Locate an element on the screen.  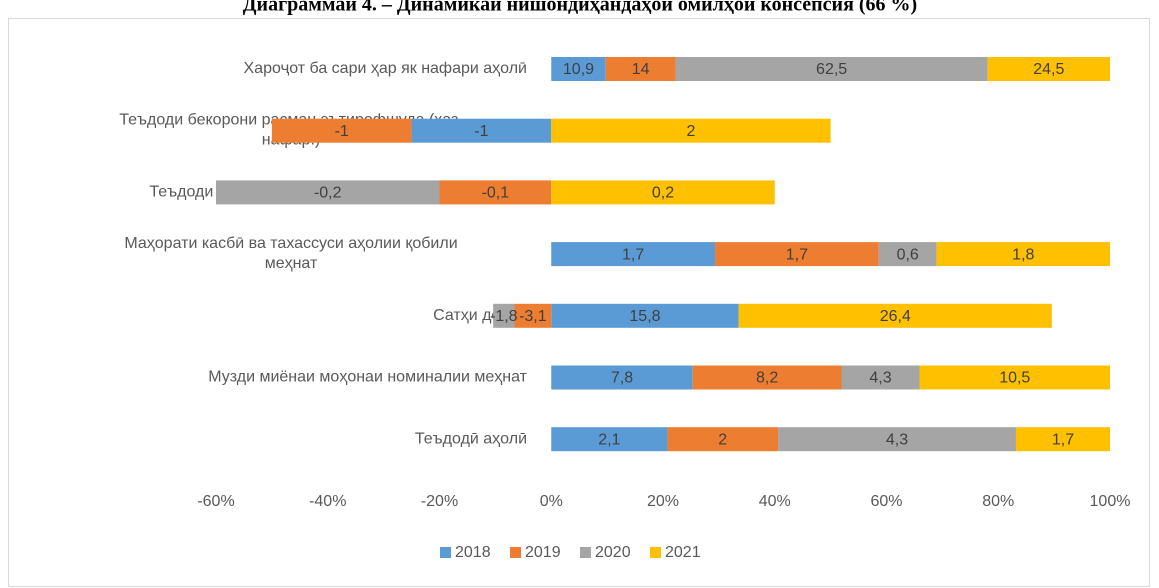
data-label: -0,2 is located at coordinates (328, 193).